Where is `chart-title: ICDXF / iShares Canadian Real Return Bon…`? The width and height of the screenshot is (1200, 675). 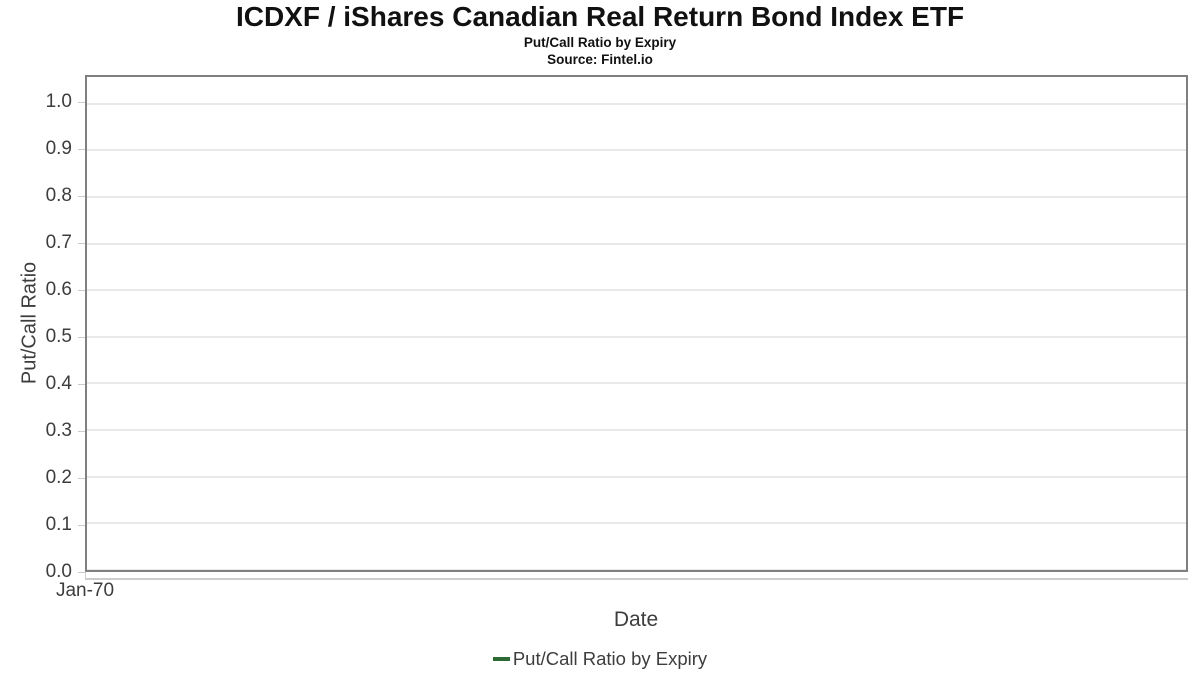
chart-title: ICDXF / iShares Canadian Real Return Bon… is located at coordinates (600, 16).